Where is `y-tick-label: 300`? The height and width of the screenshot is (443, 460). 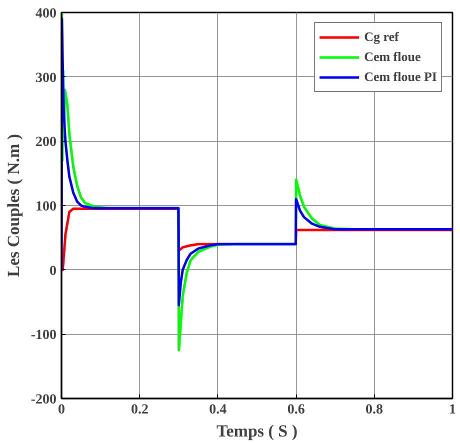 y-tick-label: 300 is located at coordinates (46, 78).